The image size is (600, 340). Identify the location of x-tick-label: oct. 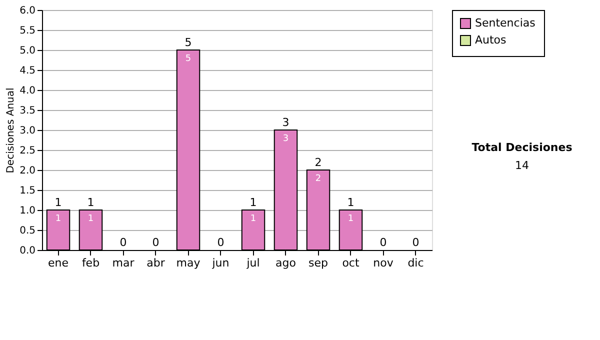
(351, 263).